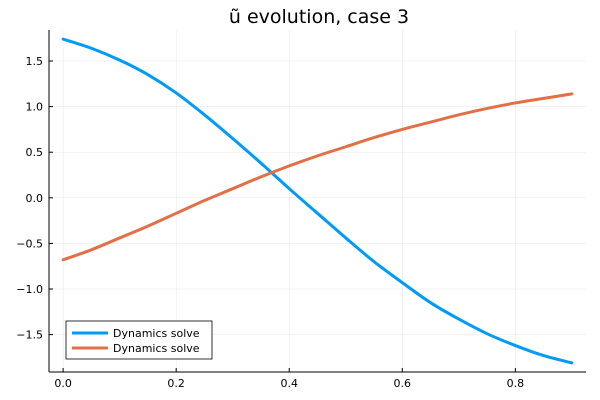  Describe the element at coordinates (63, 383) in the screenshot. I see `x-tick-label: 0.0` at that location.